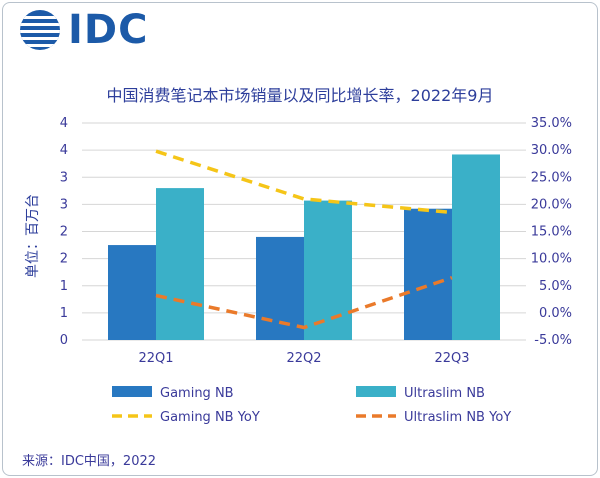 The image size is (600, 478). What do you see at coordinates (551, 232) in the screenshot?
I see `y-right-tick-label: 15.0%` at bounding box center [551, 232].